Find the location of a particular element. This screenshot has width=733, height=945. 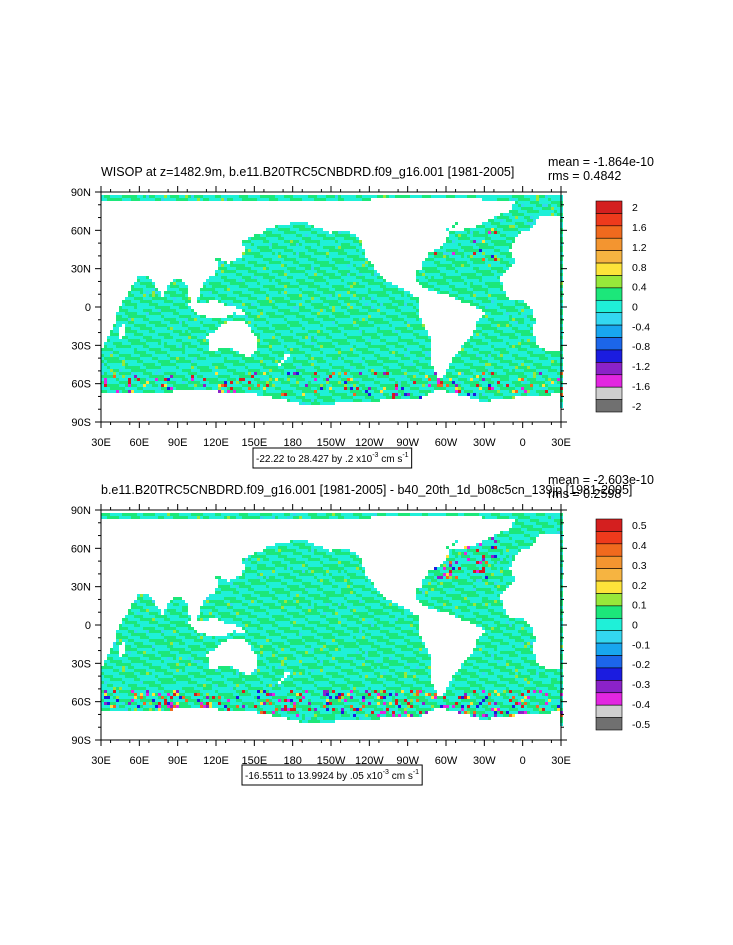

stat-1: rms = 0.4842 is located at coordinates (584, 176).